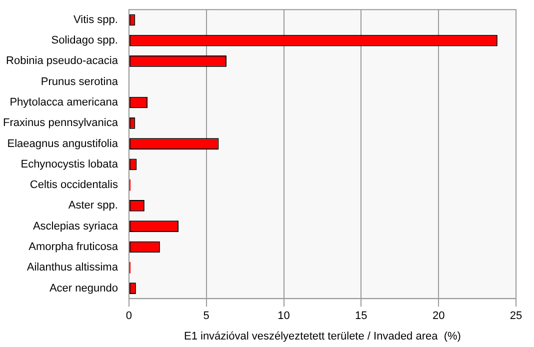 This screenshot has height=347, width=534. What do you see at coordinates (74, 185) in the screenshot?
I see `y-tick-label: Celtis occidentalis` at bounding box center [74, 185].